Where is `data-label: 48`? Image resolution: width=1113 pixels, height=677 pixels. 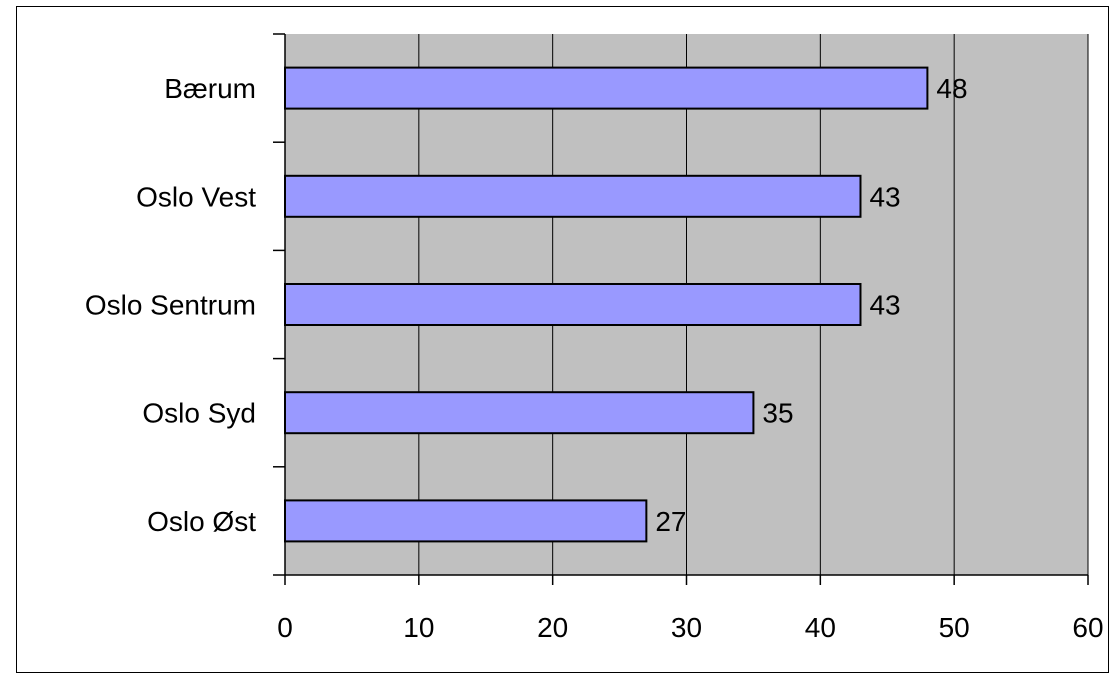
data-label: 48 is located at coordinates (951, 88).